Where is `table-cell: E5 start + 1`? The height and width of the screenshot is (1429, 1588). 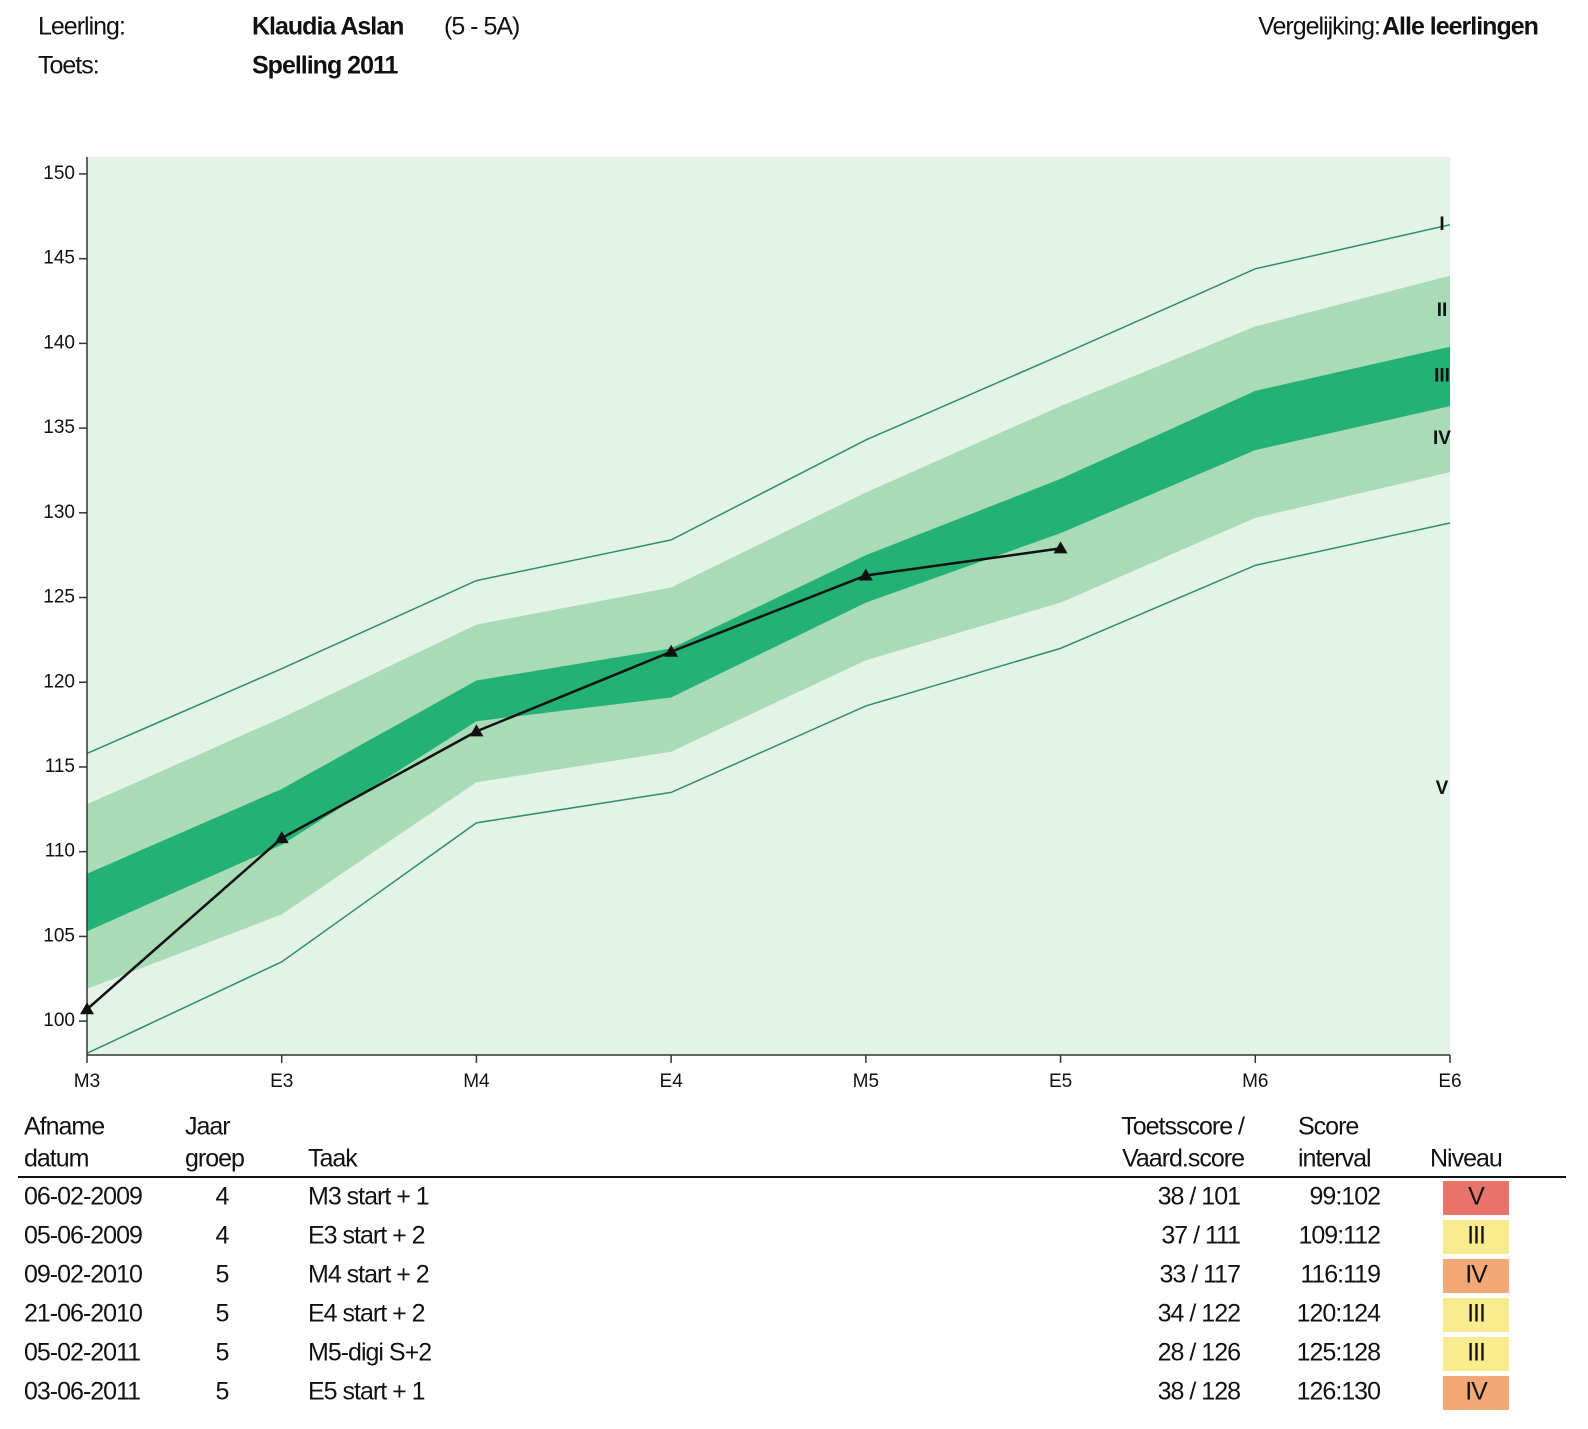 table-cell: E5 start + 1 is located at coordinates (366, 1392).